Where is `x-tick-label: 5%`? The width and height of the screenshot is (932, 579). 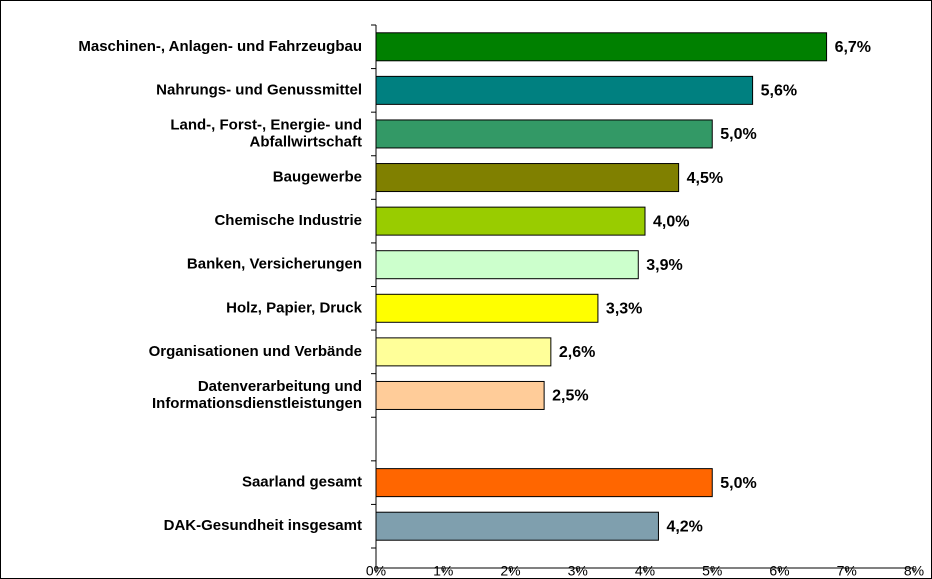 x-tick-label: 5% is located at coordinates (712, 571).